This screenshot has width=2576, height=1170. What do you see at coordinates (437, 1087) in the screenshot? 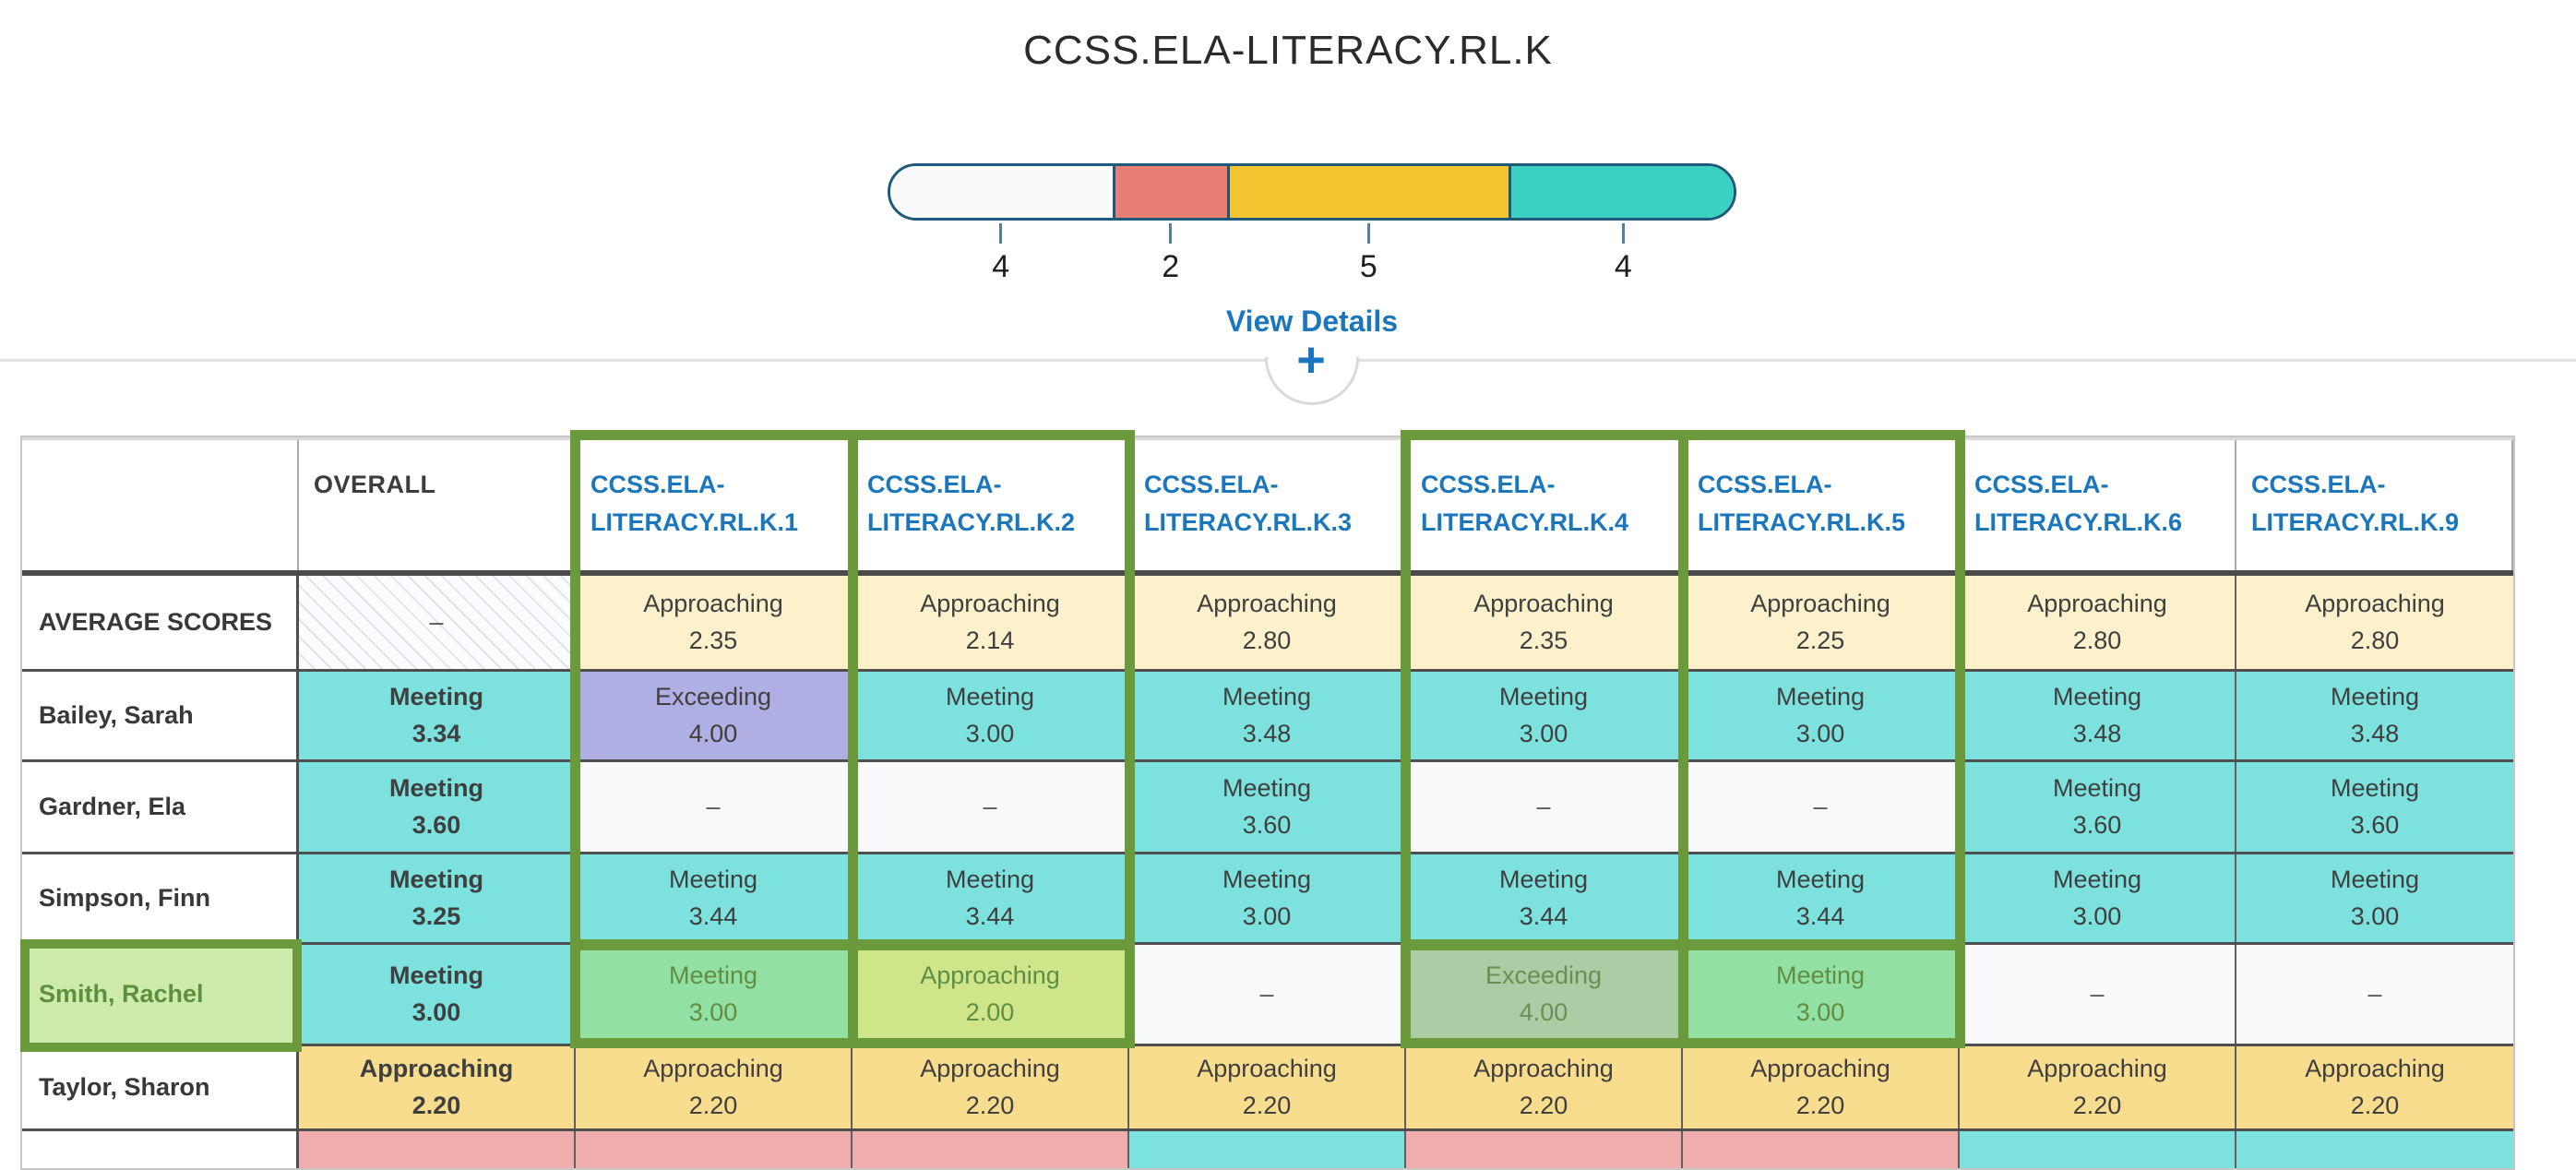
I see `score-cell-taylor-overall: Approaching 2.20` at bounding box center [437, 1087].